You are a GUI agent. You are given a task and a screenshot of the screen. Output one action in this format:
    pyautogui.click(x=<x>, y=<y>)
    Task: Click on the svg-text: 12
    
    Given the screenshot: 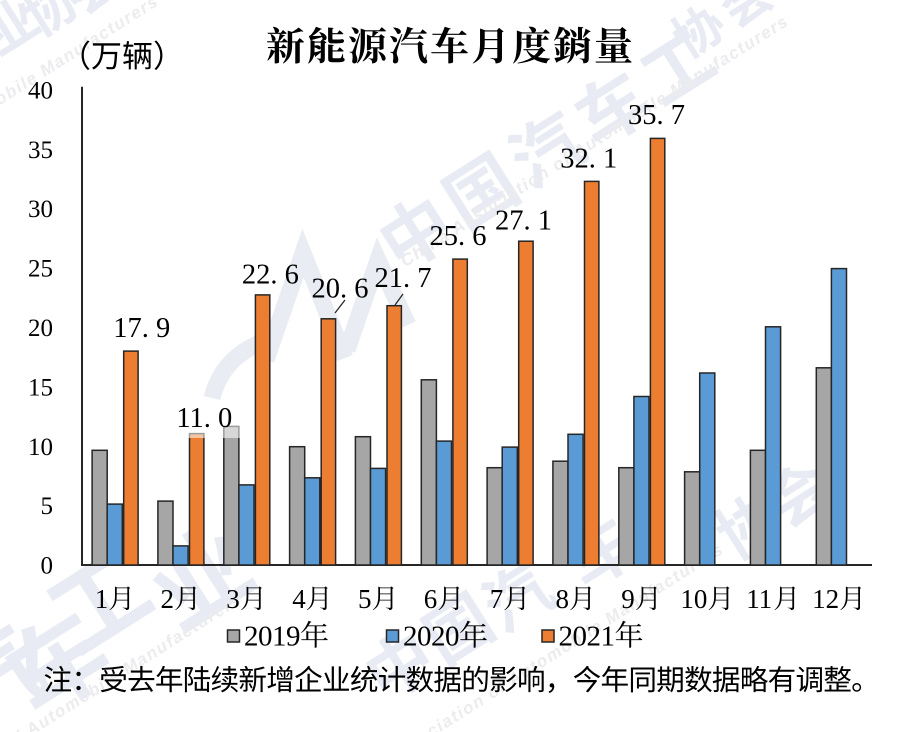 What is the action you would take?
    pyautogui.click(x=825, y=599)
    